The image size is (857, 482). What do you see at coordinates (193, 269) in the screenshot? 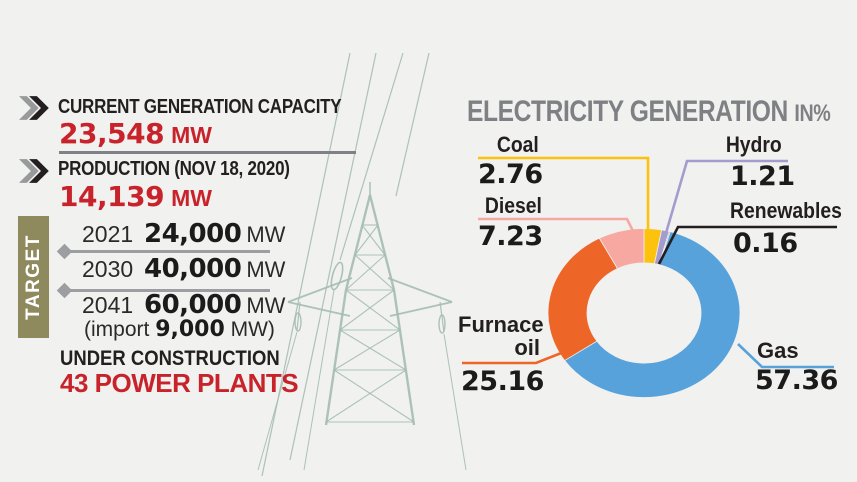
I see `target-value: 40,000` at bounding box center [193, 269].